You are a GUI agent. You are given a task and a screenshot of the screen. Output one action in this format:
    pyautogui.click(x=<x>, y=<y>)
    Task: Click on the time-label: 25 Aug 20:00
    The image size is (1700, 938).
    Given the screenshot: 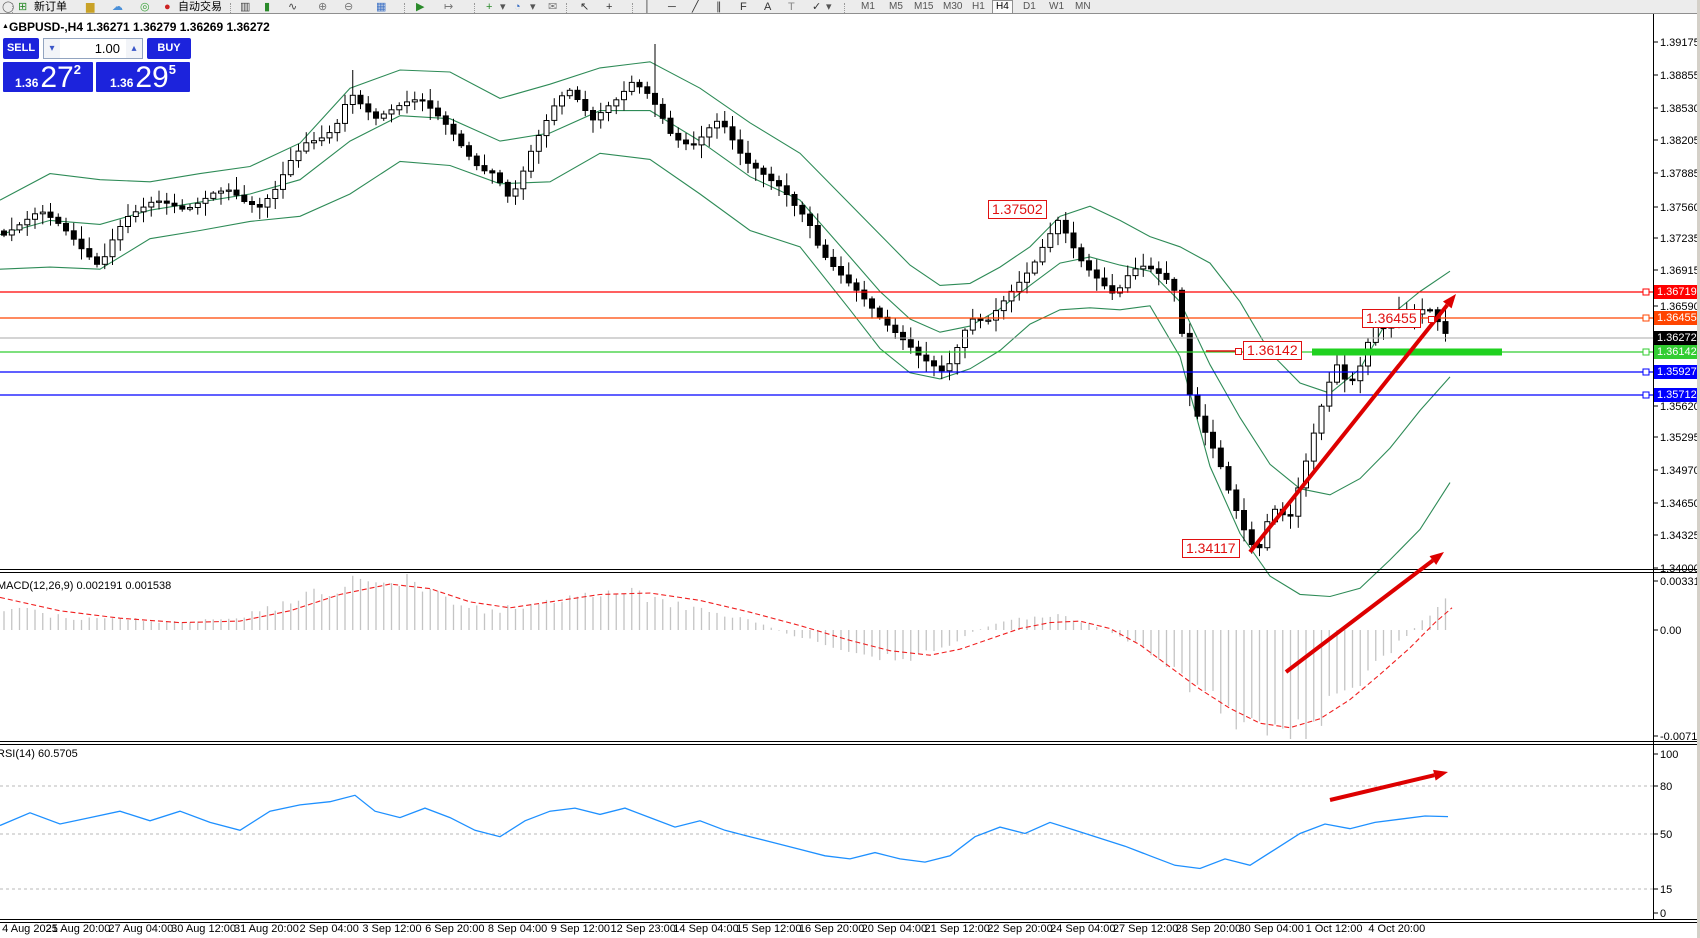 What is the action you would take?
    pyautogui.click(x=78, y=929)
    